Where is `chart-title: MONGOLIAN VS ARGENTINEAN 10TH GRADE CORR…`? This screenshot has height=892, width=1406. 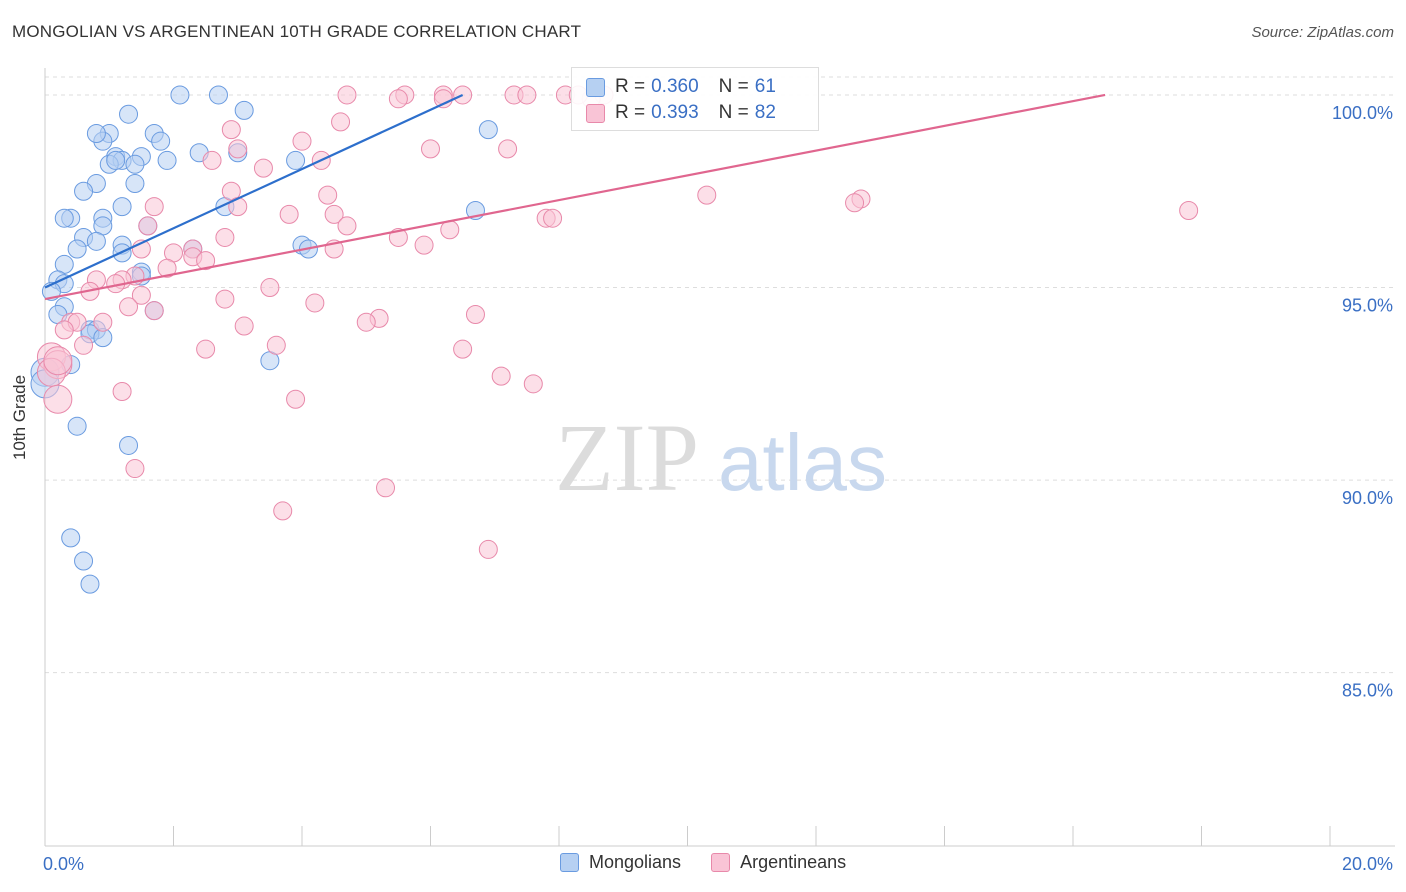 chart-title: MONGOLIAN VS ARGENTINEAN 10TH GRADE CORR… is located at coordinates (297, 31).